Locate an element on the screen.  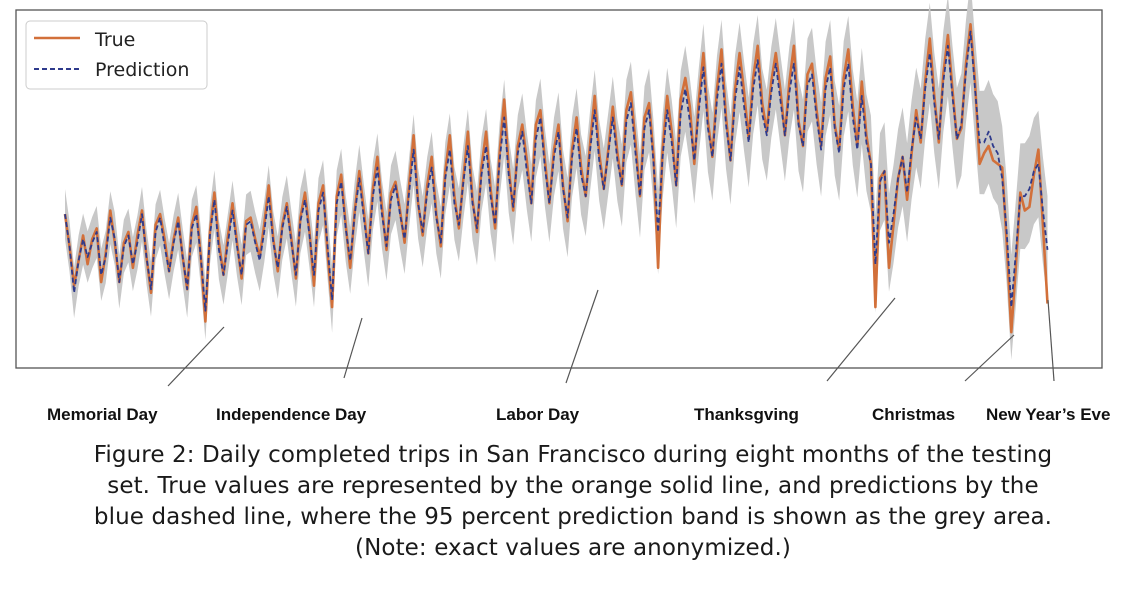
legend: True Prediction is located at coordinates (116, 55).